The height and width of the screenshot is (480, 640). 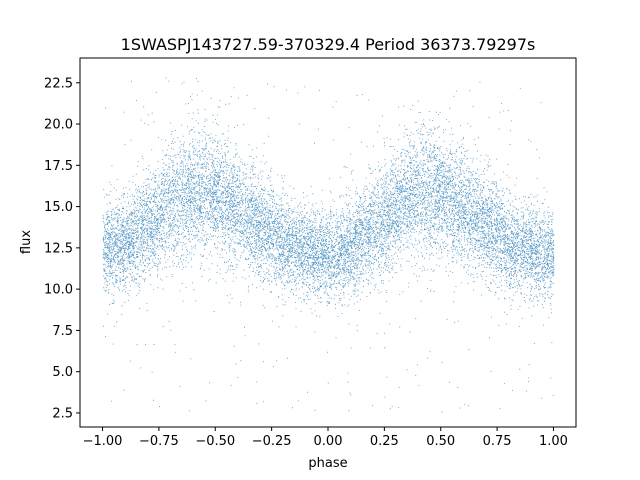 What do you see at coordinates (58, 290) in the screenshot?
I see `y-tick-label: 10.0` at bounding box center [58, 290].